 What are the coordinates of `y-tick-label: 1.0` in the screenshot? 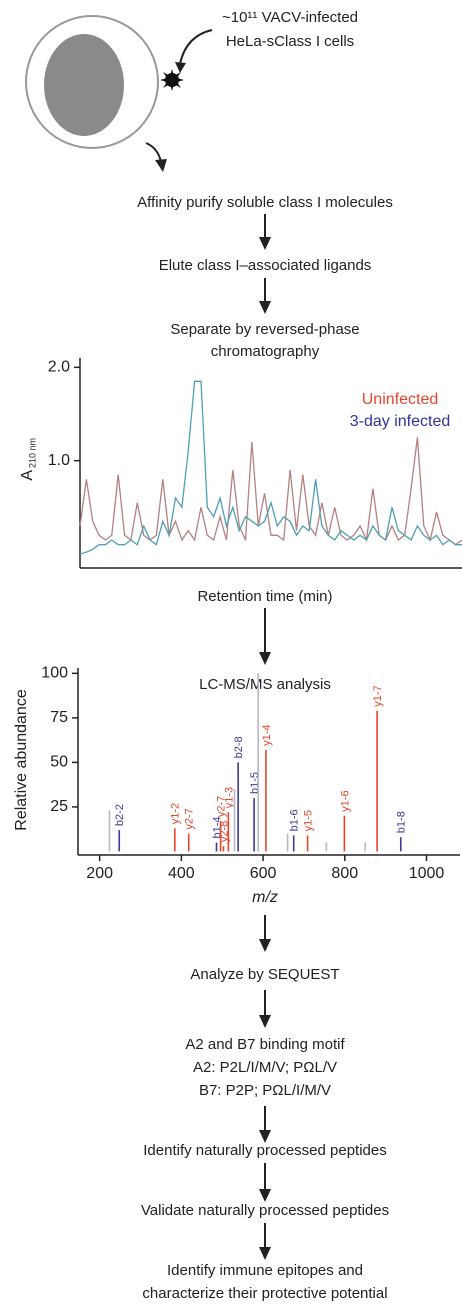 It's located at (59, 460).